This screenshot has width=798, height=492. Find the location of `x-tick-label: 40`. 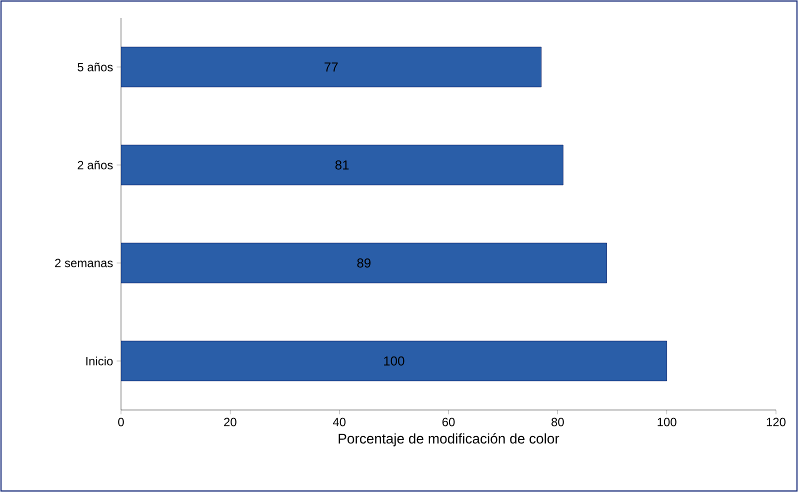

x-tick-label: 40 is located at coordinates (339, 422).